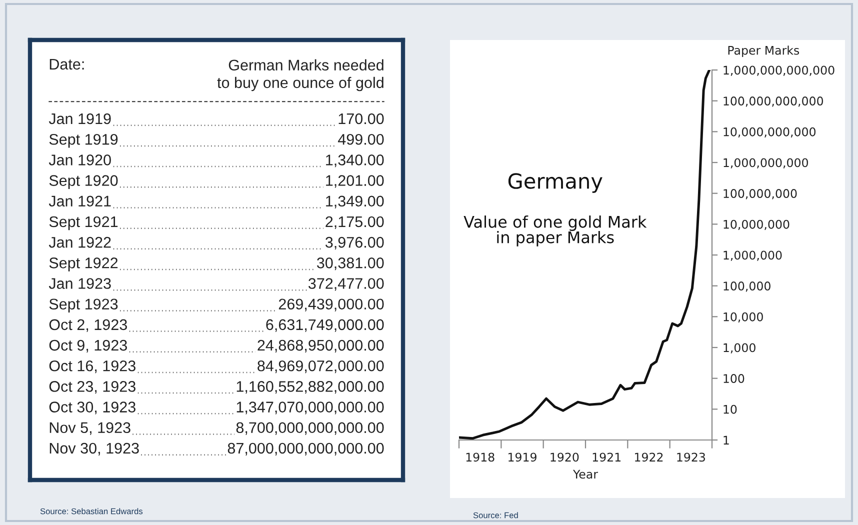  What do you see at coordinates (585, 474) in the screenshot?
I see `x-axis-title: Year` at bounding box center [585, 474].